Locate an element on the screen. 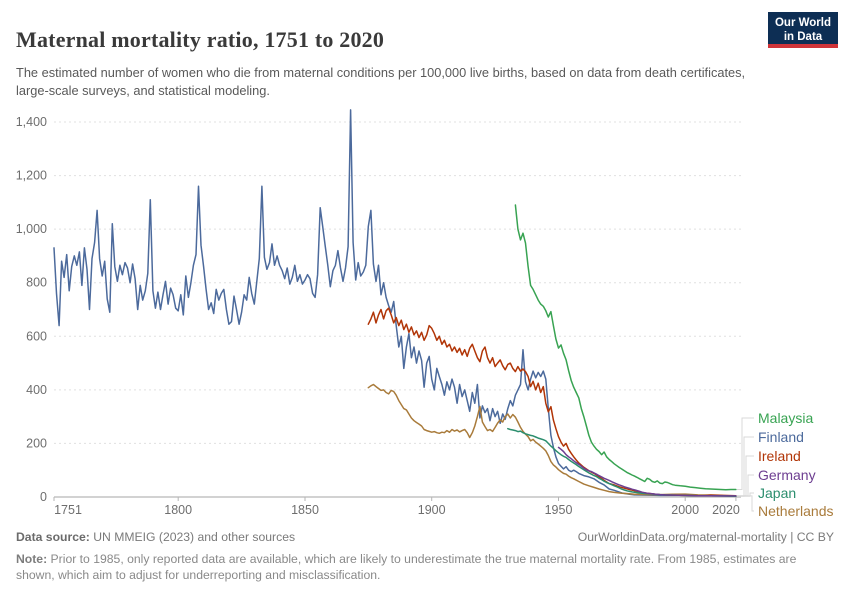 Image resolution: width=850 pixels, height=600 pixels. series-line-japan is located at coordinates (622, 462).